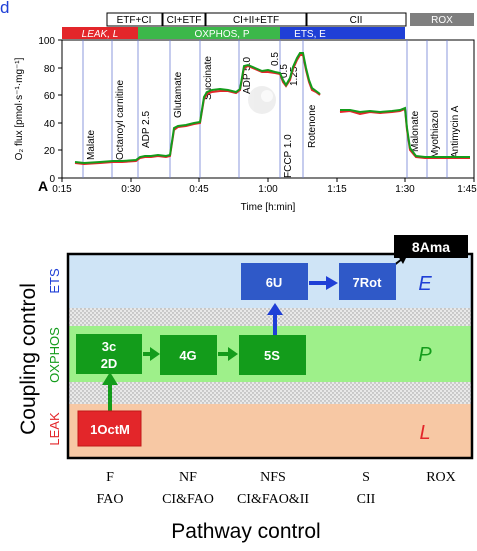  I want to click on x-tick-label: 0:45, so click(199, 189).